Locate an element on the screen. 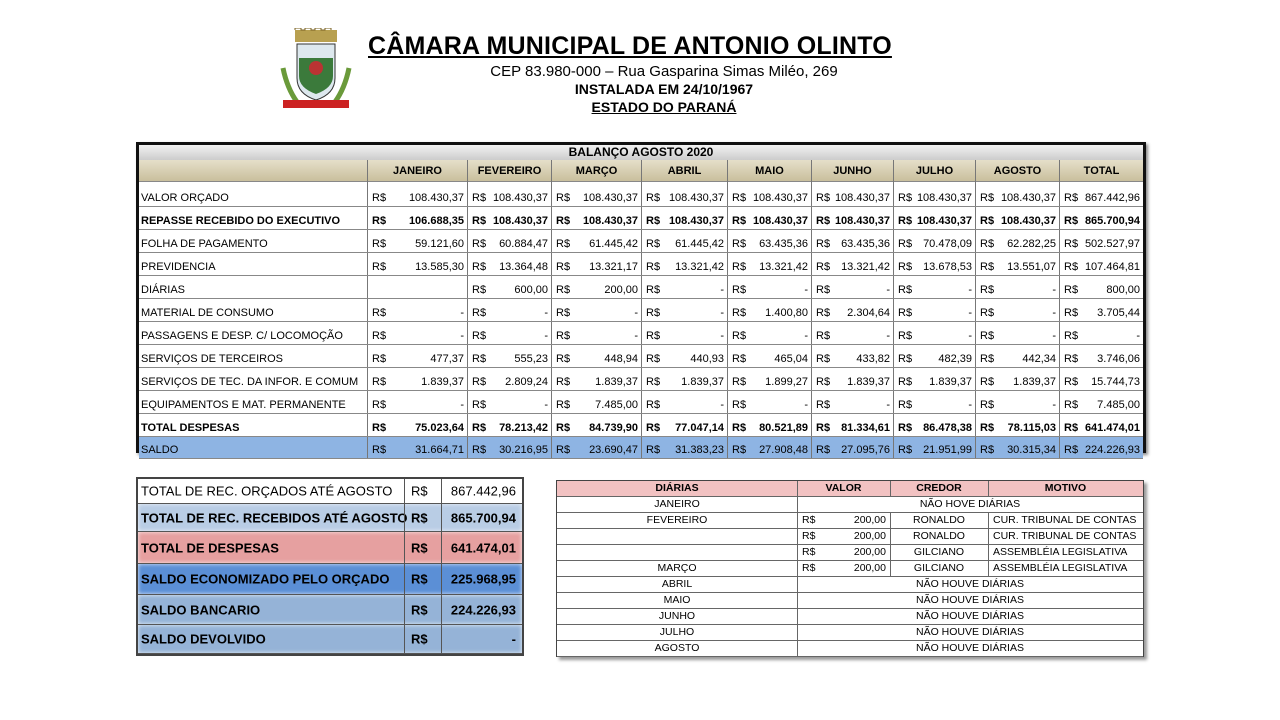 Image resolution: width=1280 pixels, height=720 pixels. amount: 70.478,09 is located at coordinates (947, 244).